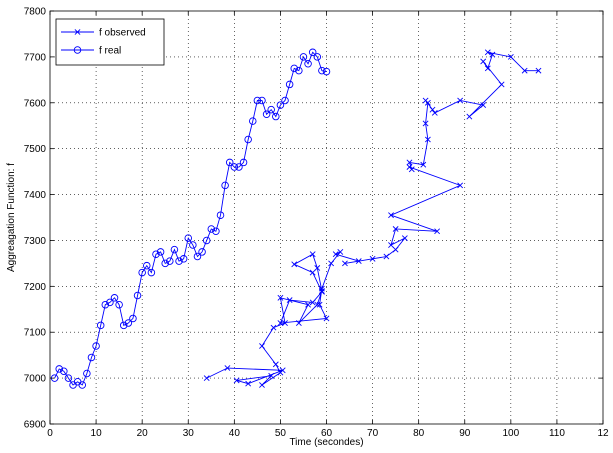 Image resolution: width=613 pixels, height=453 pixels. I want to click on legend: f observed f real, so click(110, 42).